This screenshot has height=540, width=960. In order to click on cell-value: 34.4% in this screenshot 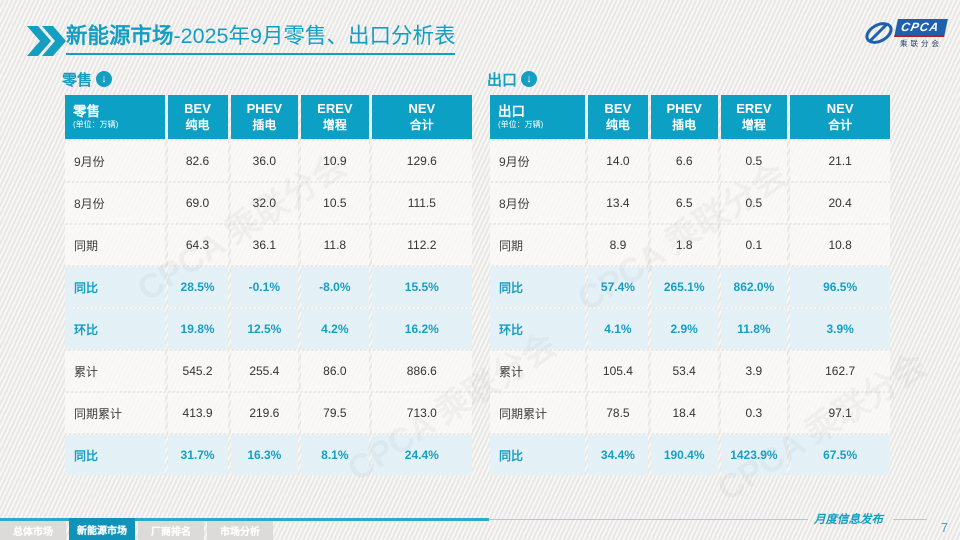, I will do `click(618, 455)`.